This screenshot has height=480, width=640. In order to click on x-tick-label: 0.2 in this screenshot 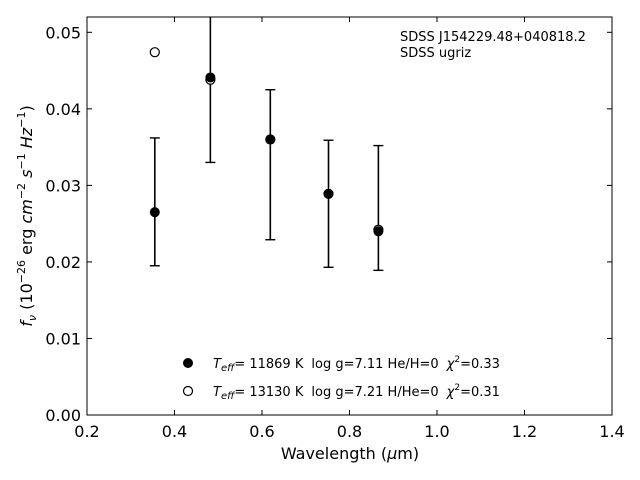, I will do `click(86, 431)`.